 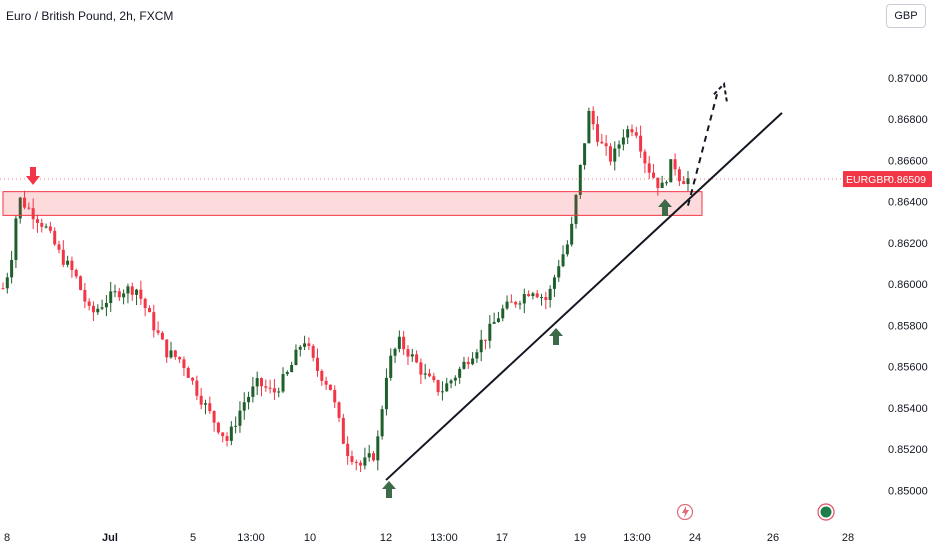 I want to click on x-tick-label: 19, so click(x=580, y=538).